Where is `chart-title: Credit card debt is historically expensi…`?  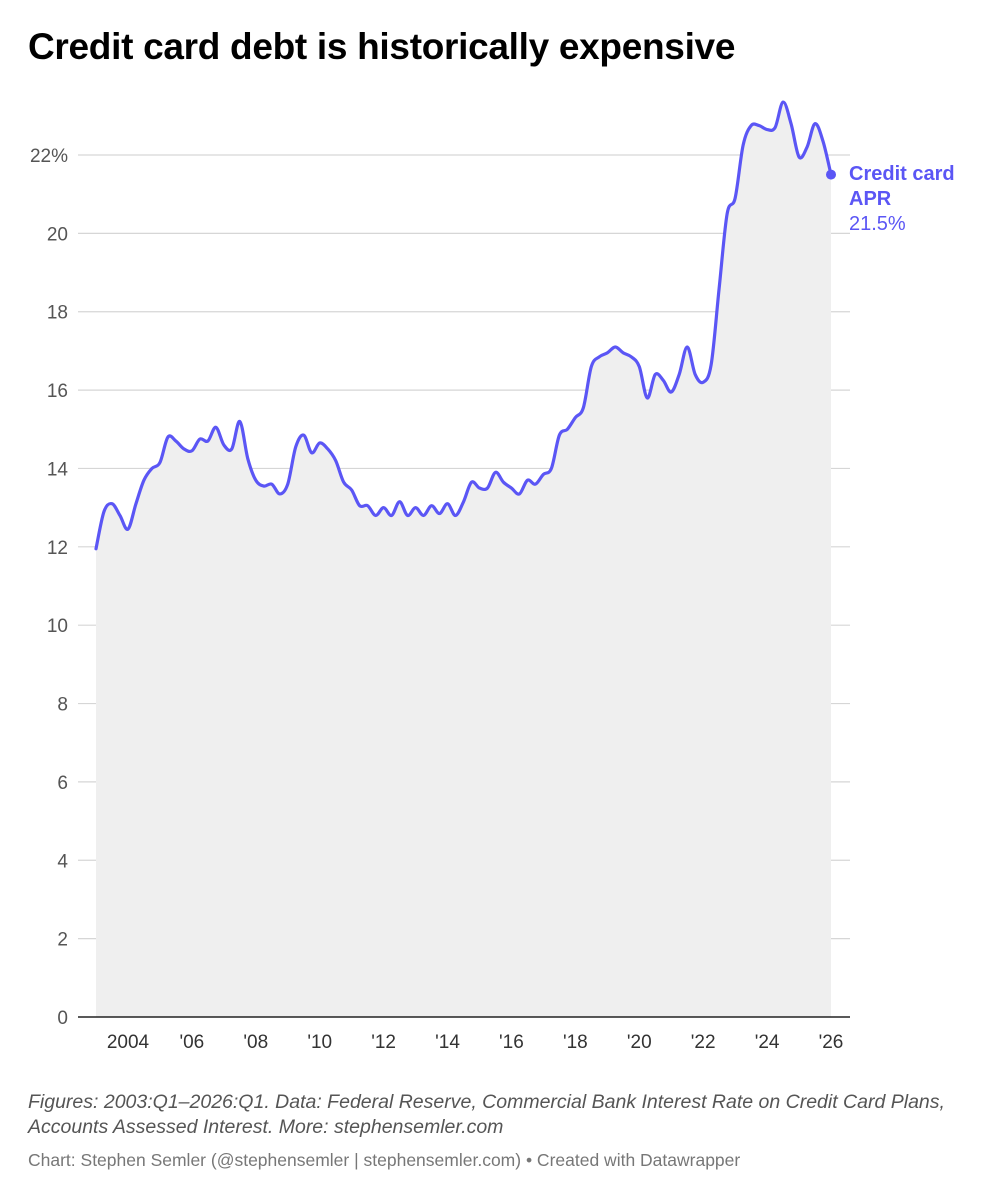
chart-title: Credit card debt is historically expensi… is located at coordinates (382, 46).